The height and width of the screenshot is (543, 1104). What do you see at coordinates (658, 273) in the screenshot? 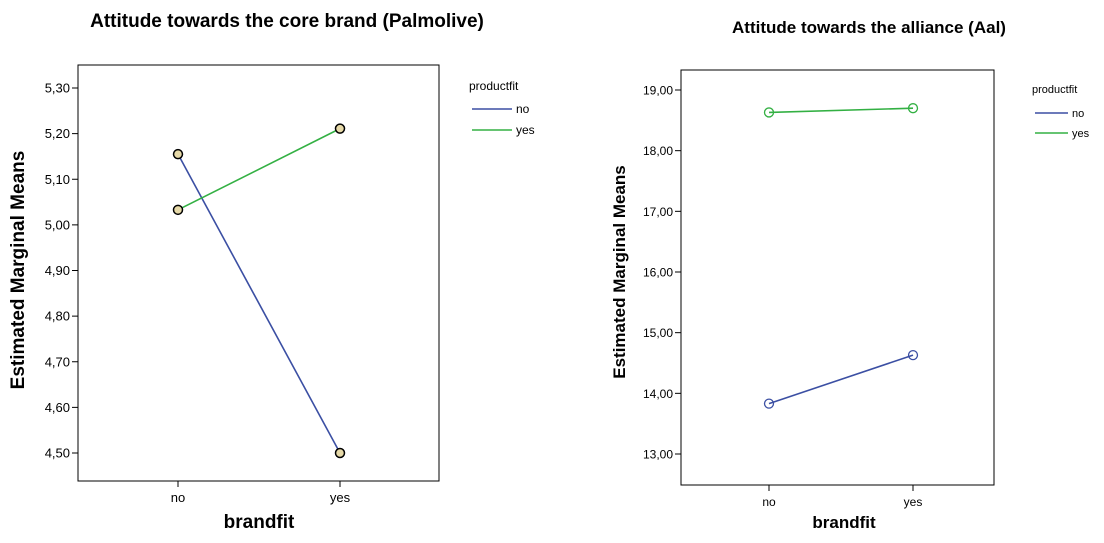
I see `y-tick-label: 16,00` at bounding box center [658, 273].